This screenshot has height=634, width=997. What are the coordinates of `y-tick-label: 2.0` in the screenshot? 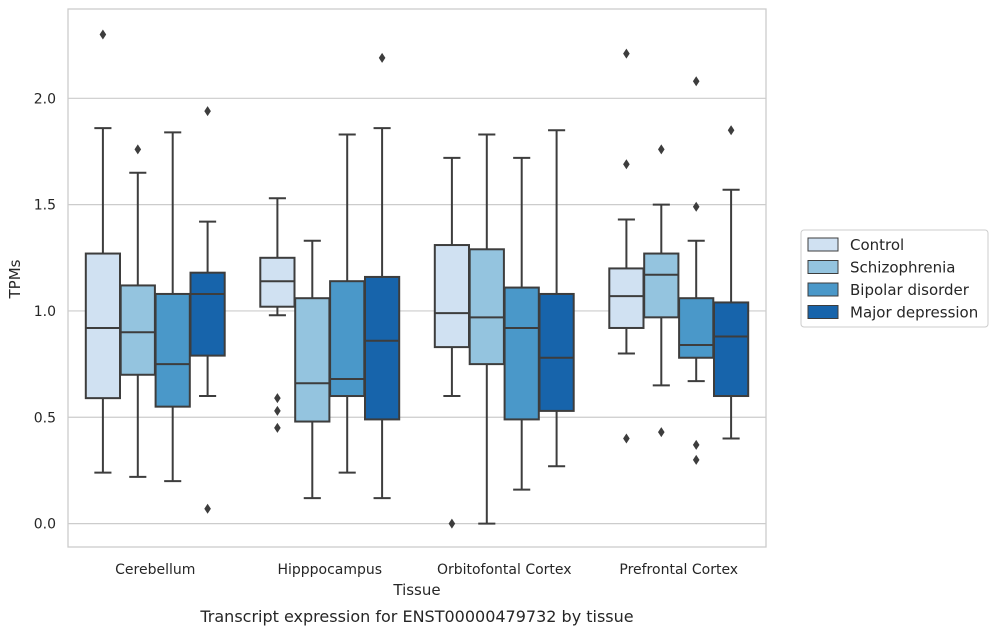 It's located at (45, 99).